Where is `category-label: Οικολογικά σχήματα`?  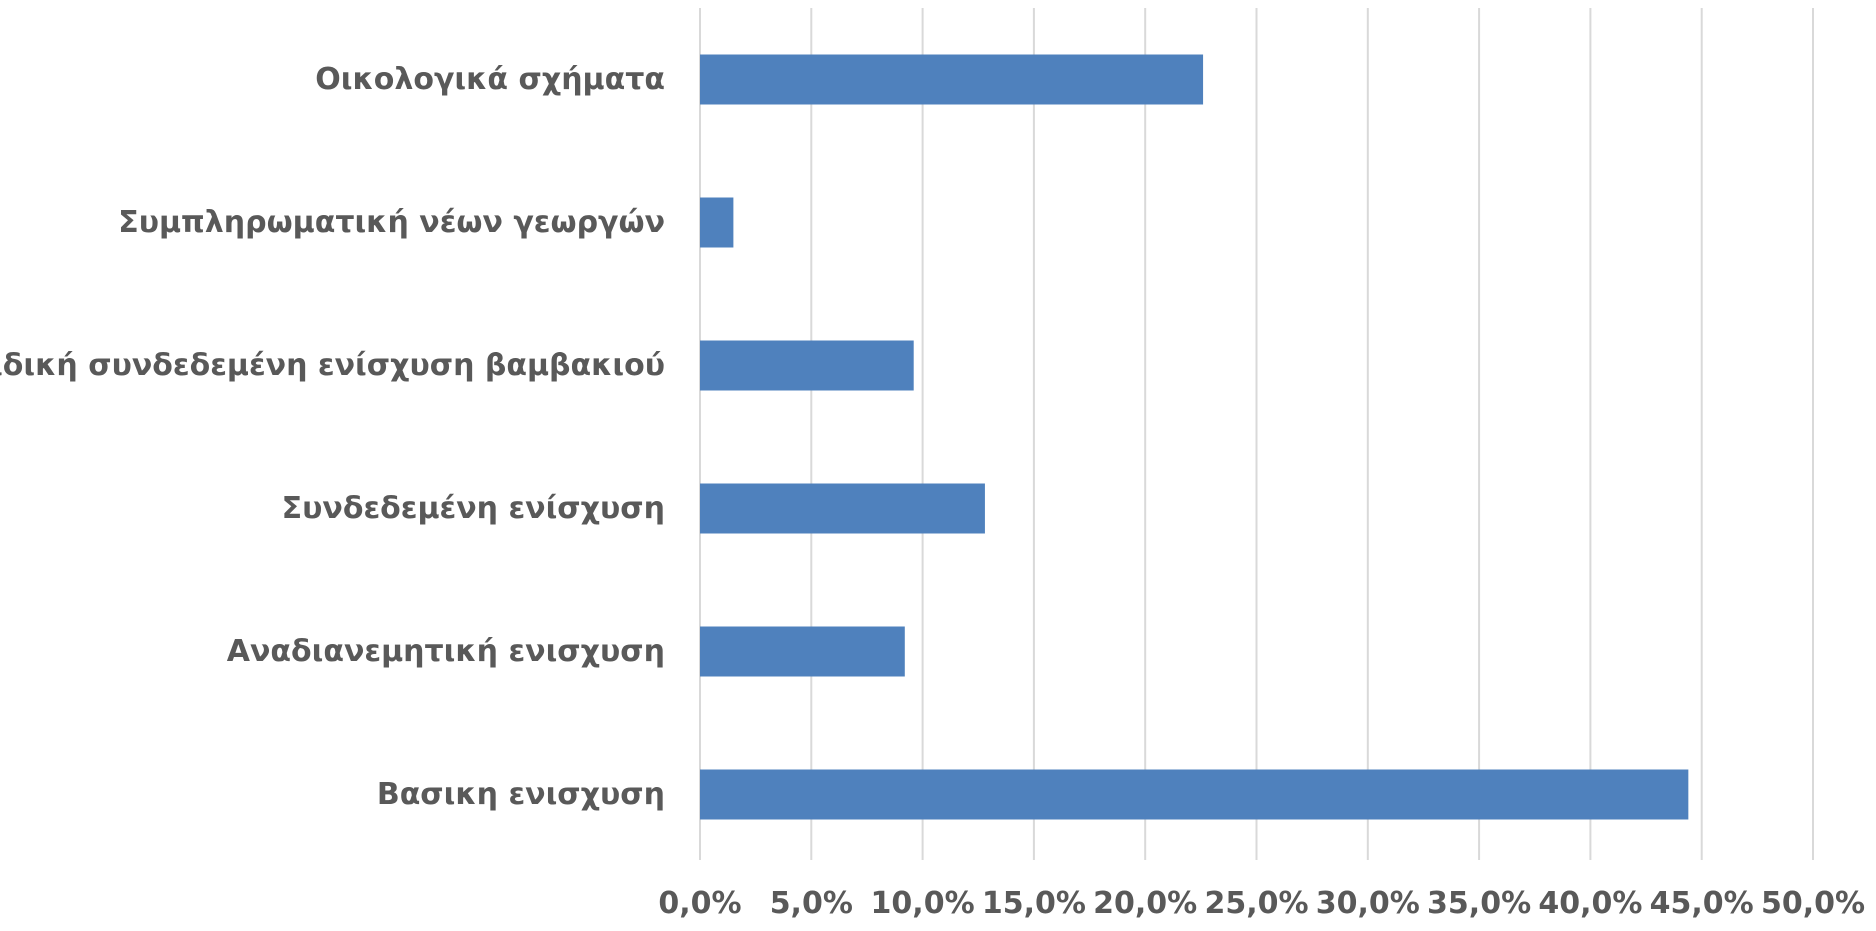 category-label: Οικολογικά σχήματα is located at coordinates (490, 79).